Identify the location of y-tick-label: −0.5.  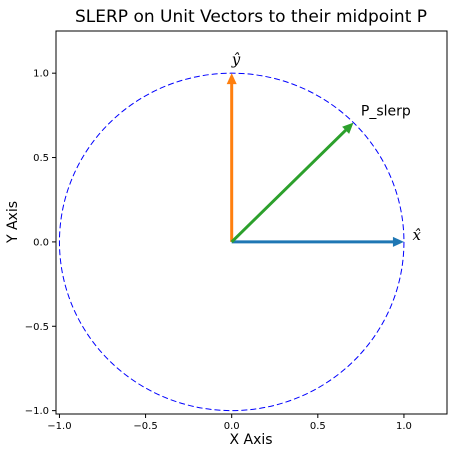
(37, 327).